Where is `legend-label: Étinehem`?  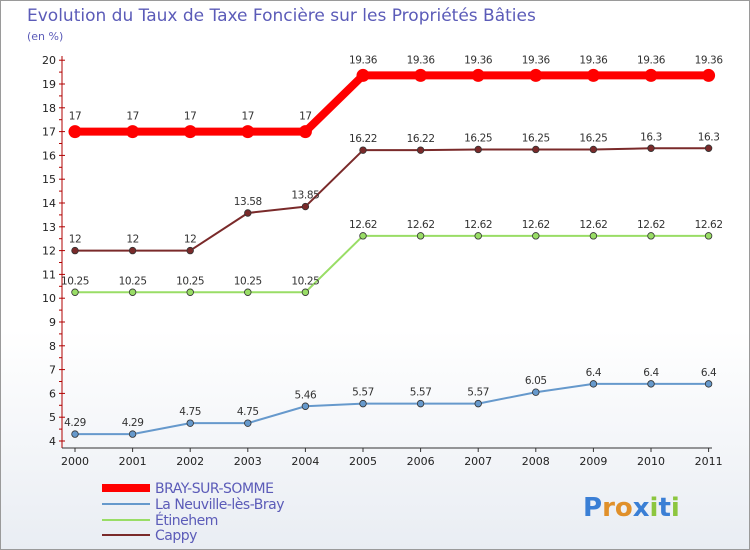
legend-label: Étinehem is located at coordinates (186, 520).